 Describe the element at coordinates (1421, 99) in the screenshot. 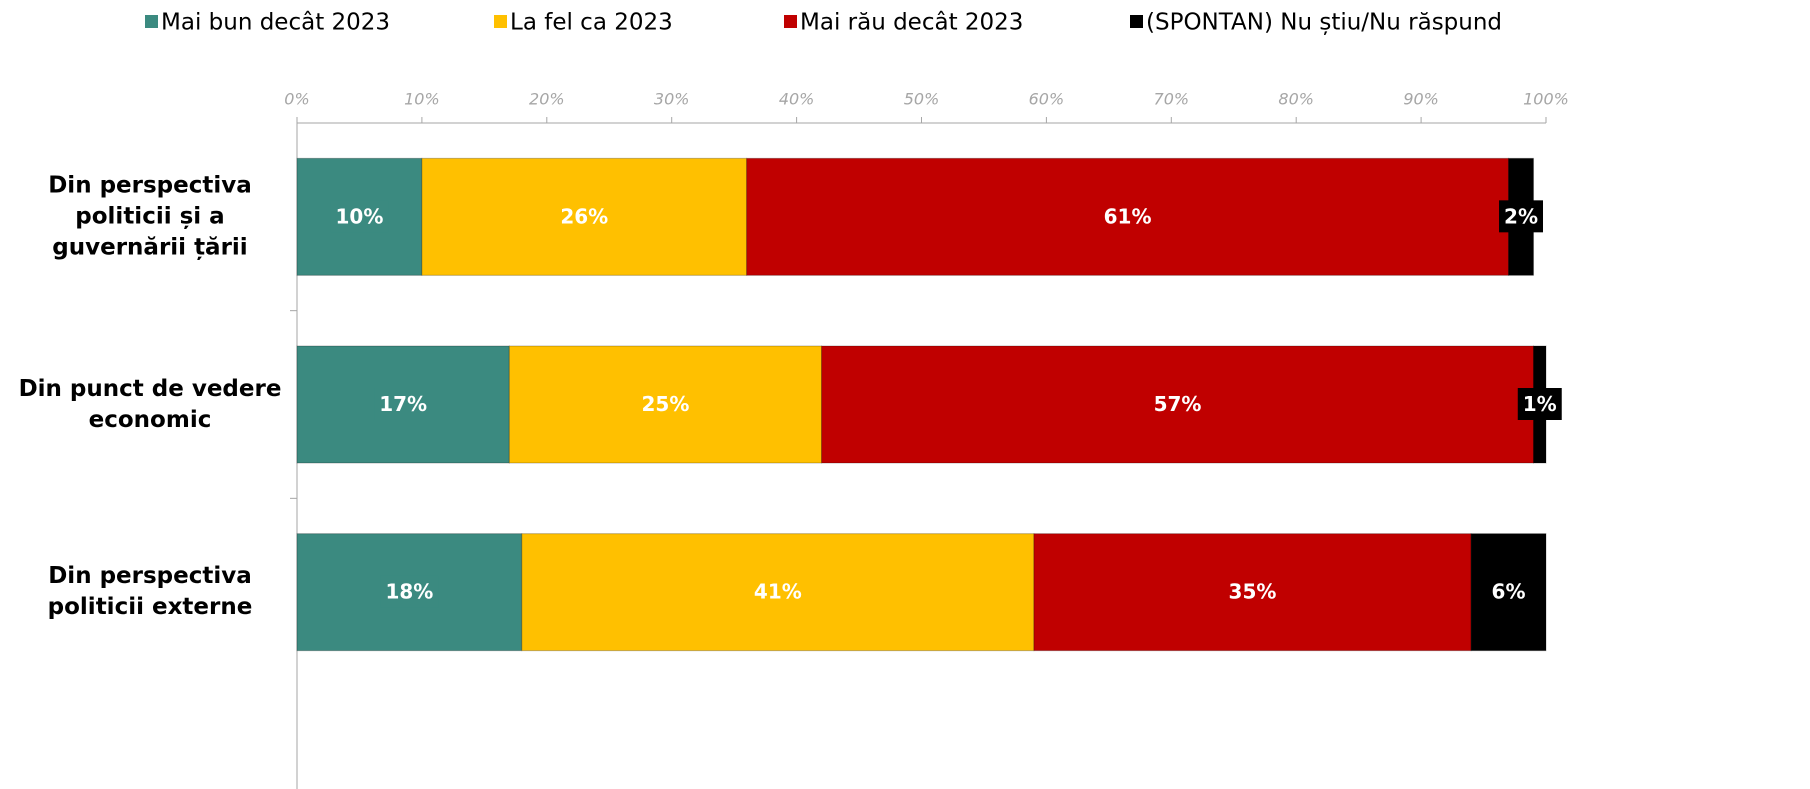

I see `x-tick-label: 90%` at that location.